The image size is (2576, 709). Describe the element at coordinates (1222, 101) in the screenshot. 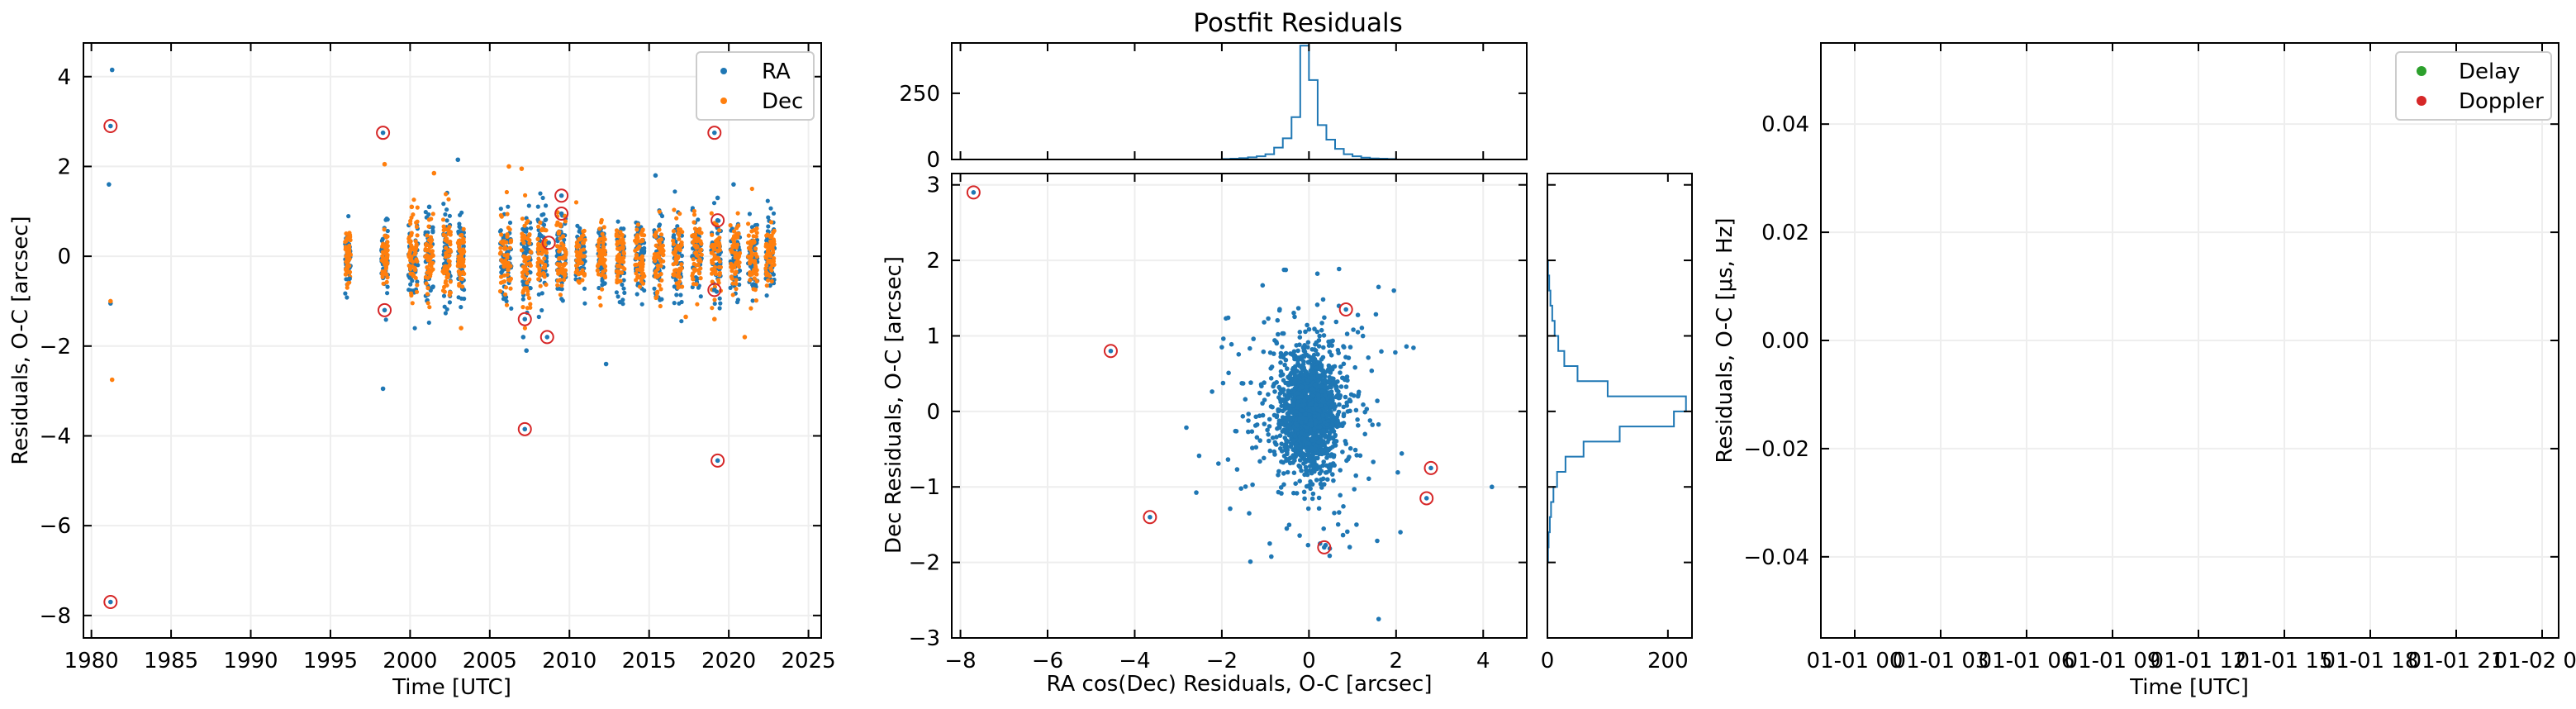

I see `ra-histogram-x-ticks` at that location.